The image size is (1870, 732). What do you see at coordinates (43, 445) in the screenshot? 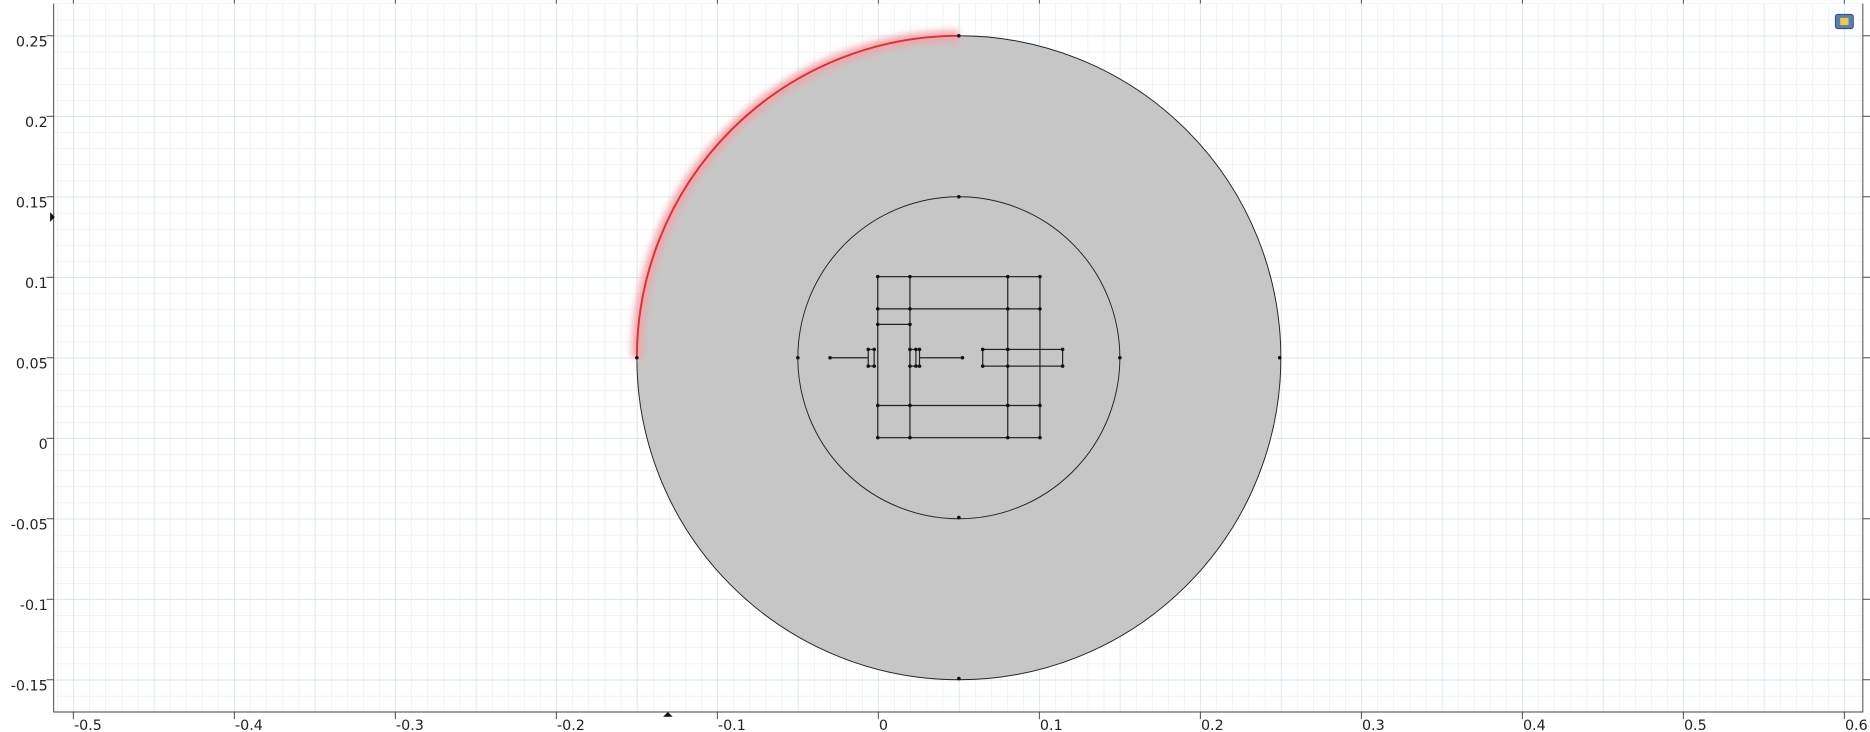
I see `y-tick-label: 0` at bounding box center [43, 445].